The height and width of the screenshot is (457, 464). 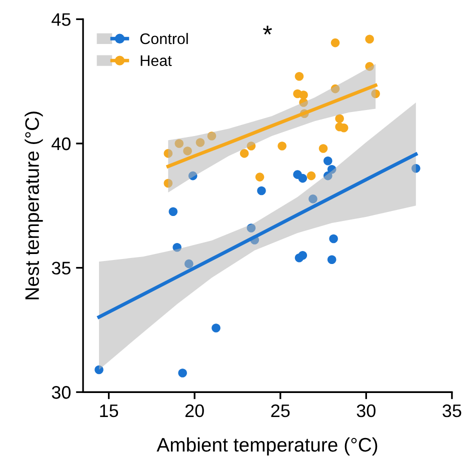 What do you see at coordinates (61, 19) in the screenshot?
I see `y-tick-label: 45` at bounding box center [61, 19].